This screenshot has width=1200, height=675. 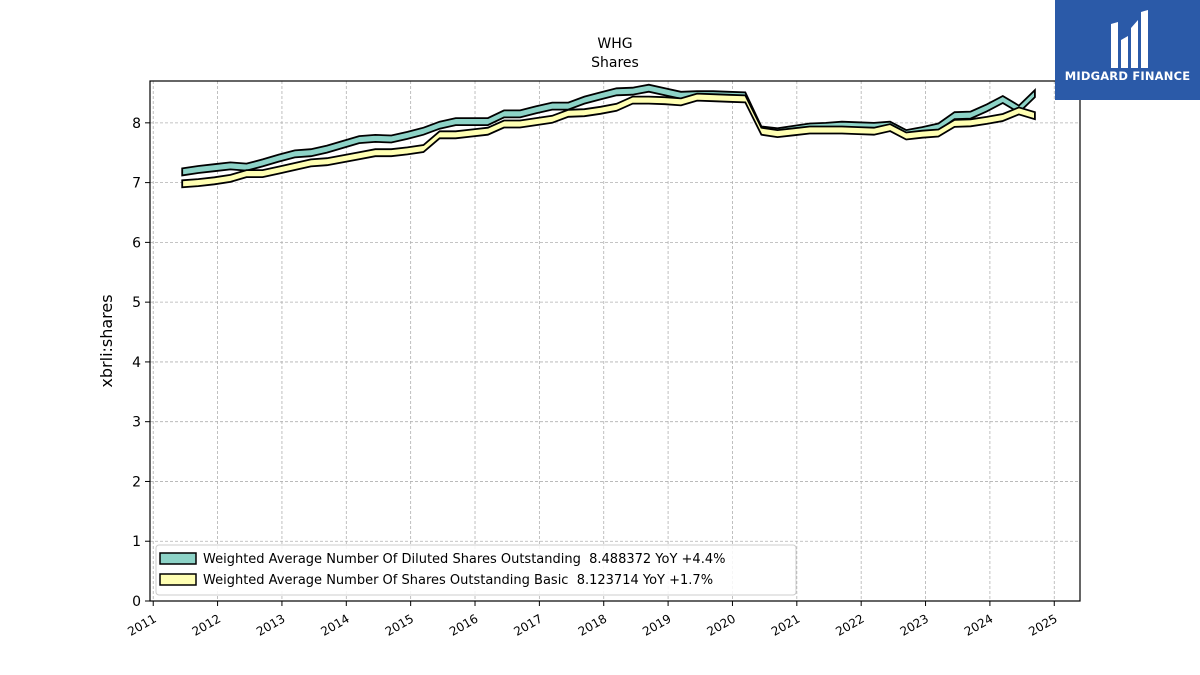 What do you see at coordinates (136, 482) in the screenshot?
I see `y-tick-label: 2` at bounding box center [136, 482].